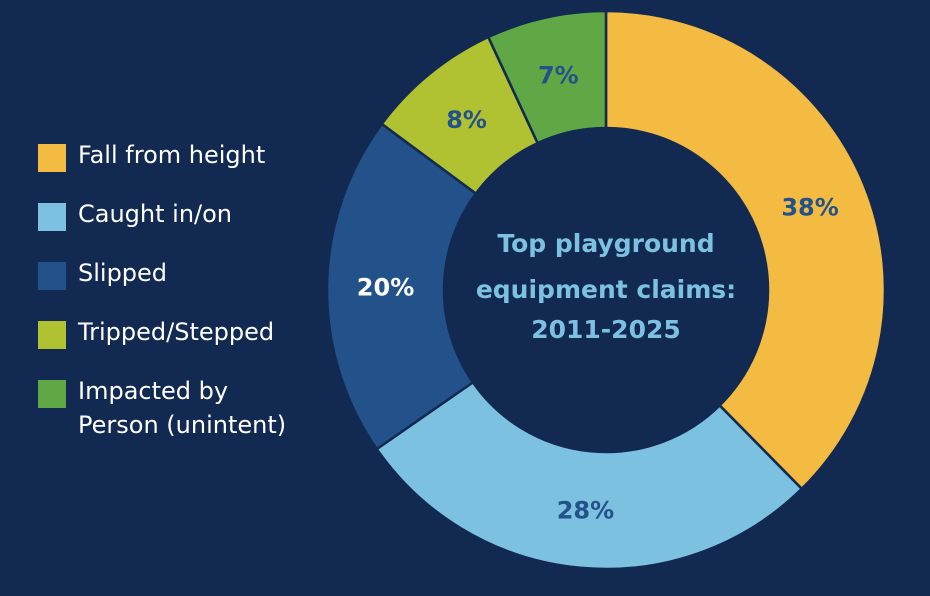 This screenshot has width=930, height=596. What do you see at coordinates (123, 273) in the screenshot?
I see `legend-label: Slipped` at bounding box center [123, 273].